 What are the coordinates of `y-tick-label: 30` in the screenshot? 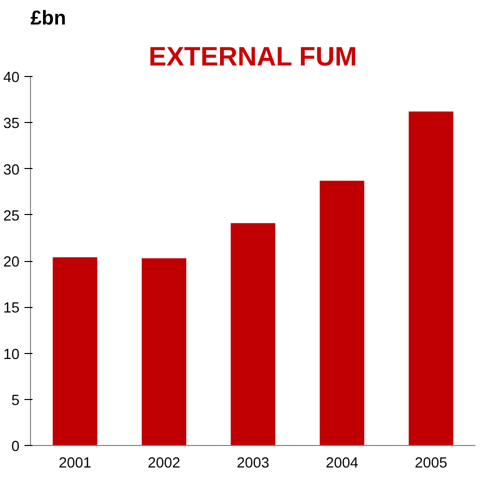 It's located at (11, 170).